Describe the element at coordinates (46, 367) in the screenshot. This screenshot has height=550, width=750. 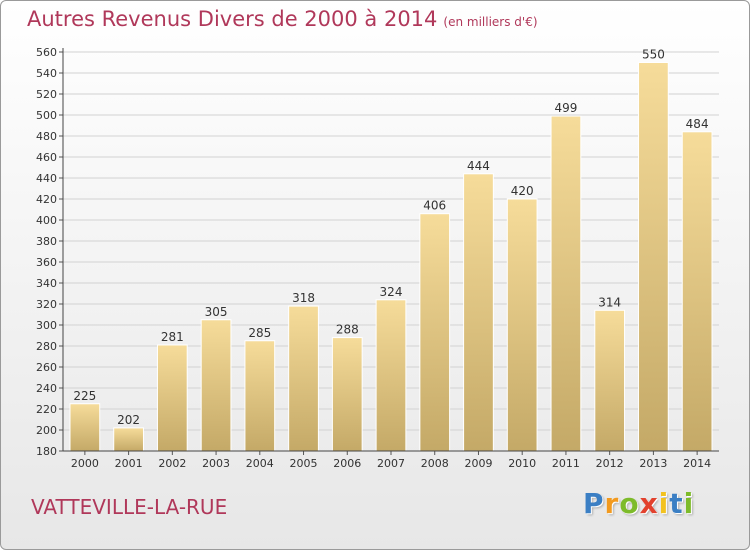
I see `y-tick-label: 260` at that location.